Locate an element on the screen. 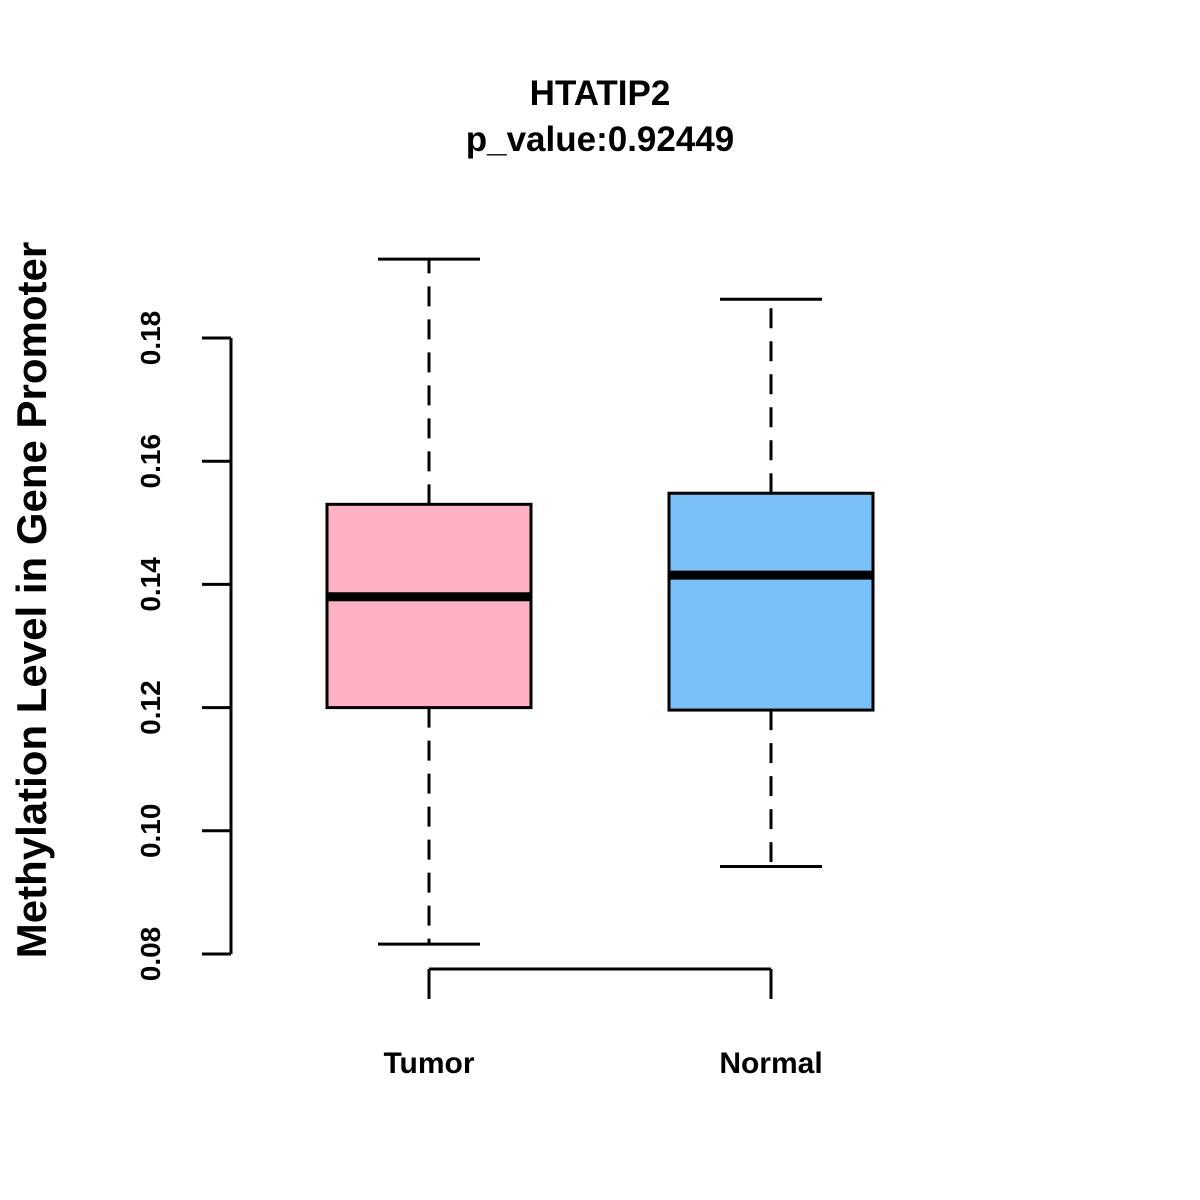 The height and width of the screenshot is (1200, 1200). x-axis: Tumor Normal is located at coordinates (603, 1023).